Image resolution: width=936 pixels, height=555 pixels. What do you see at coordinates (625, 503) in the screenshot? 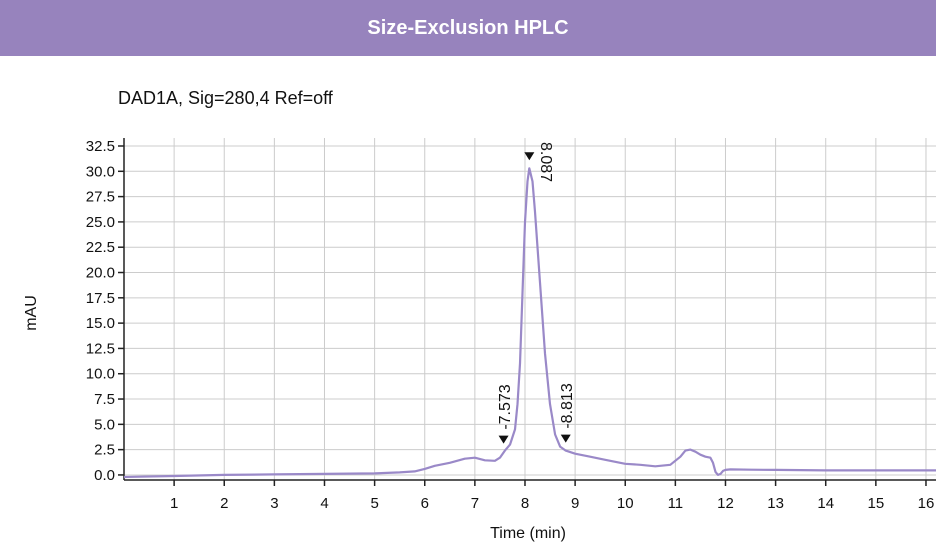
I see `x-tick-label: 10` at bounding box center [625, 503].